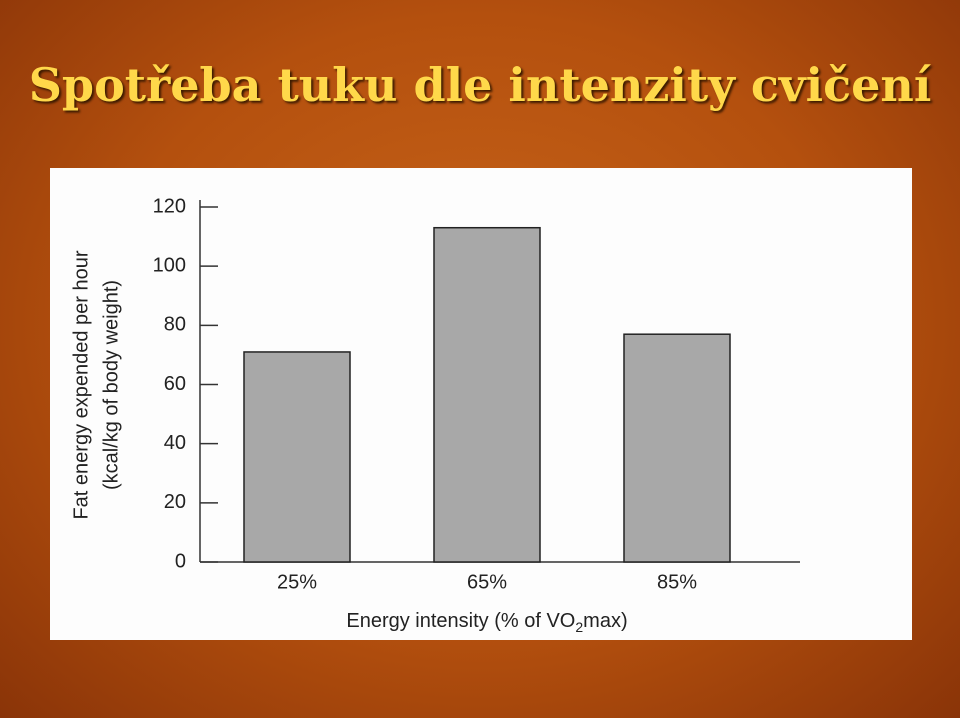  I want to click on y-tick-label: 40, so click(175, 443).